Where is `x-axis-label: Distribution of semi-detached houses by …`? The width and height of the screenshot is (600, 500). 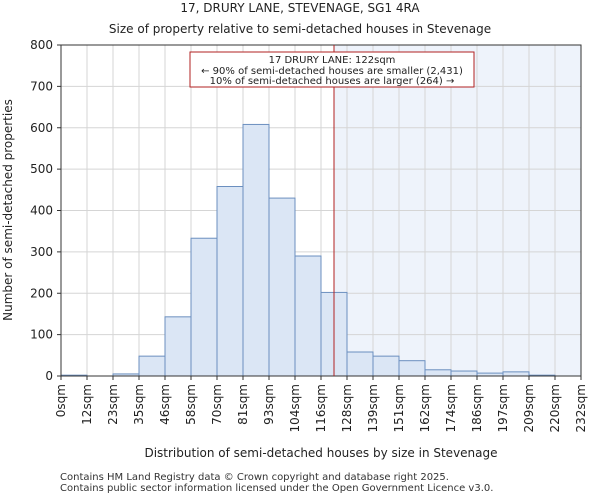 x-axis-label: Distribution of semi-detached houses by … is located at coordinates (320, 453).